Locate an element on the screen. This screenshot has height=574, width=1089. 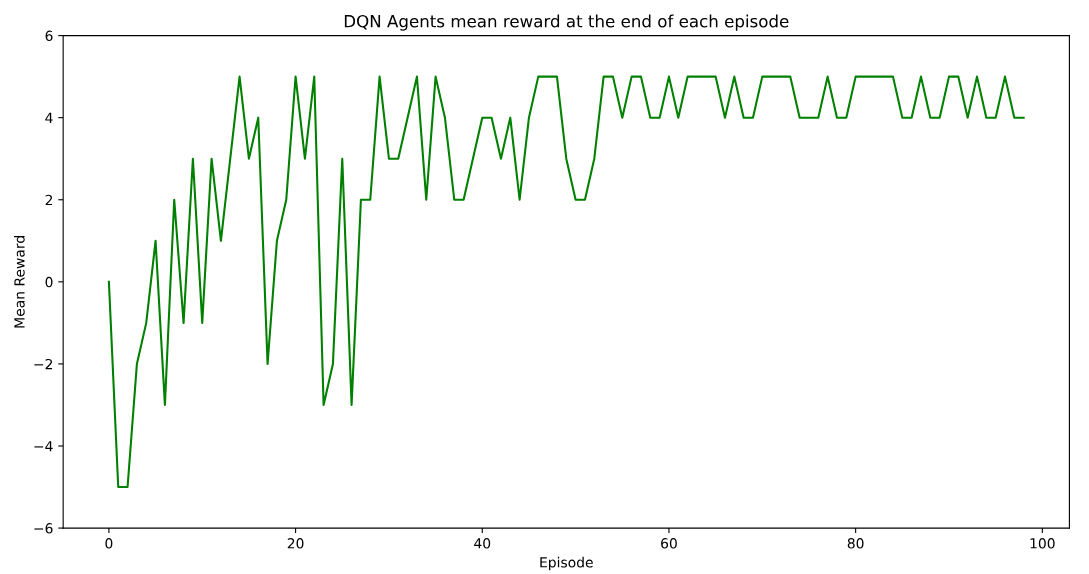
y-tick-label: 2 is located at coordinates (49, 200).